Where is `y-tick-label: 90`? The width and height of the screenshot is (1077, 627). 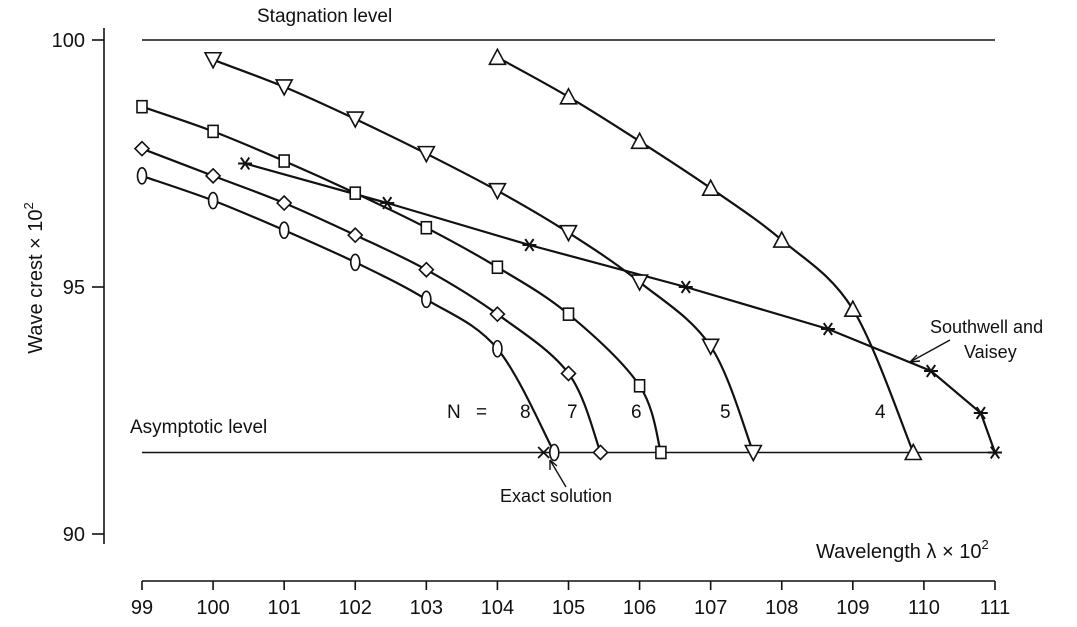 y-tick-label: 90 is located at coordinates (74, 535).